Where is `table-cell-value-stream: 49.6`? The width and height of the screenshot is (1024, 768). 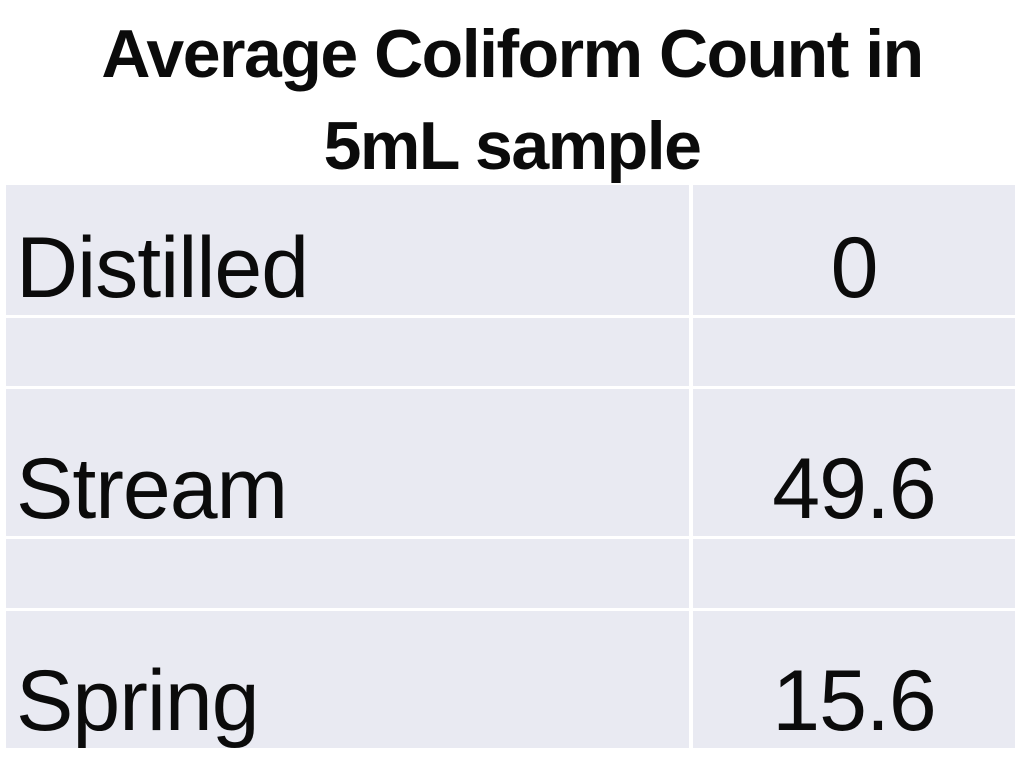
table-cell-value-stream: 49.6 is located at coordinates (854, 462).